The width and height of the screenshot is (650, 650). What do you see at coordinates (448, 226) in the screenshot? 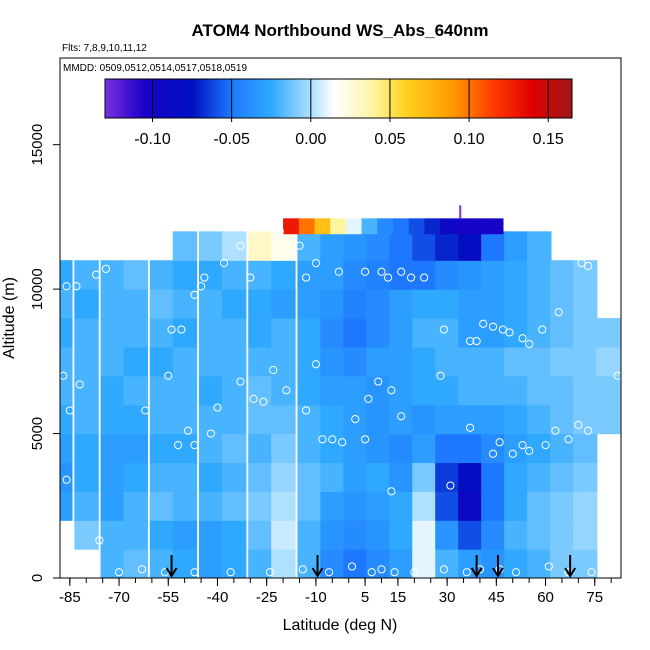
I see `strip-cell` at bounding box center [448, 226].